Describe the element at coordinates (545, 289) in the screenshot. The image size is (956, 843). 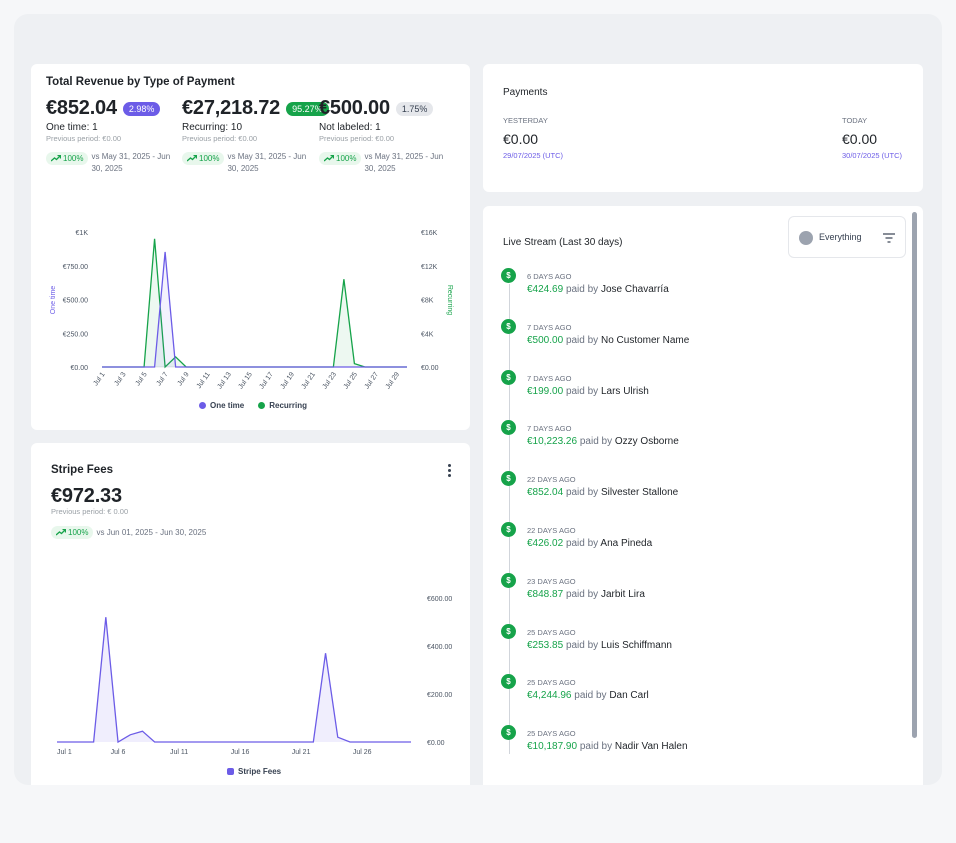
I see `event-amount: €424.69` at that location.